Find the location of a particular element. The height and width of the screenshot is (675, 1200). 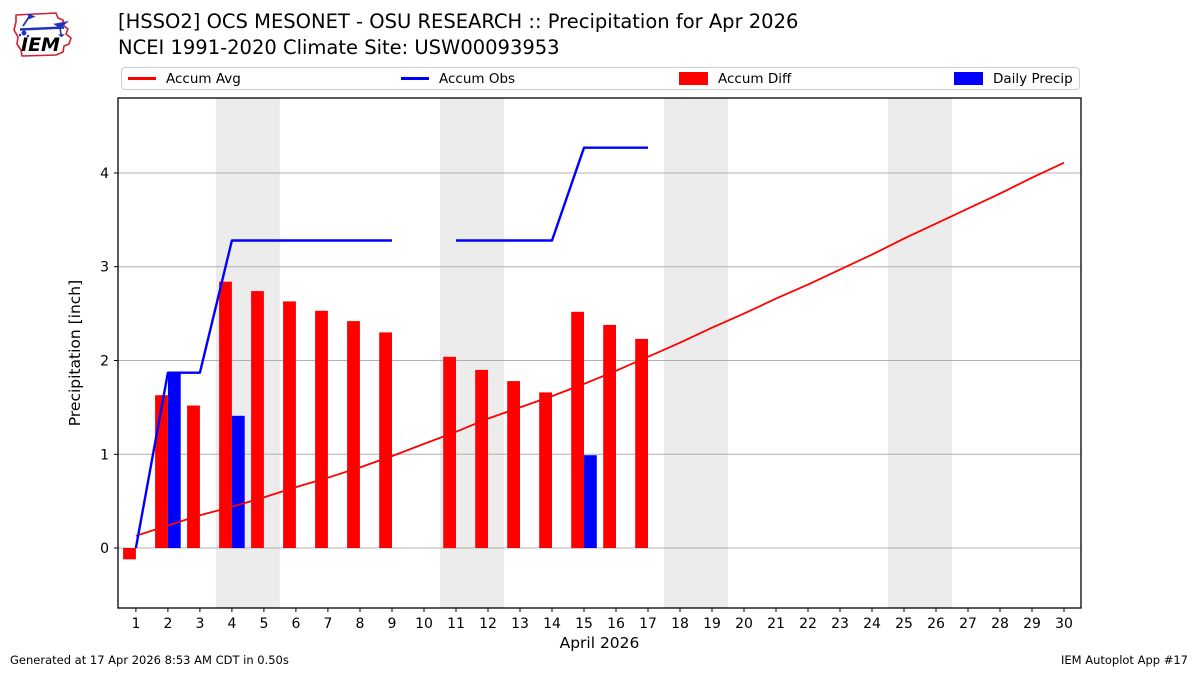

accum-diff-patch-swatch-icon is located at coordinates (693, 78).